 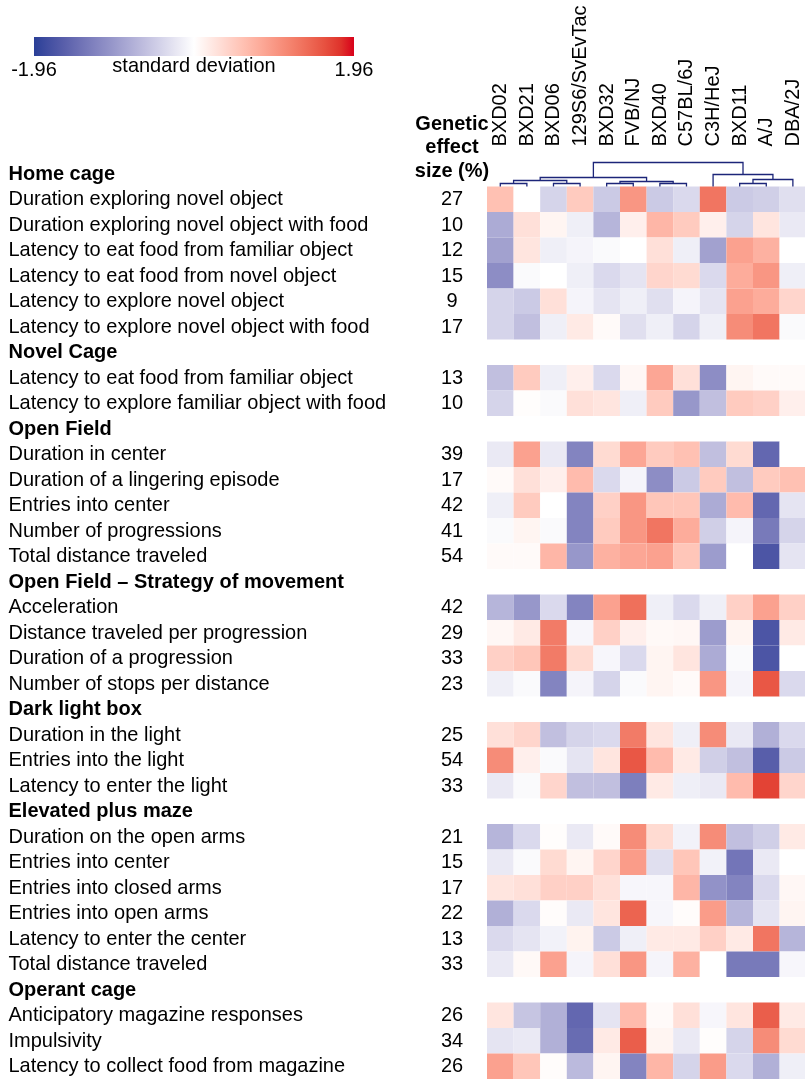 What do you see at coordinates (60, 427) in the screenshot?
I see `y-tick-label: Open Field` at bounding box center [60, 427].